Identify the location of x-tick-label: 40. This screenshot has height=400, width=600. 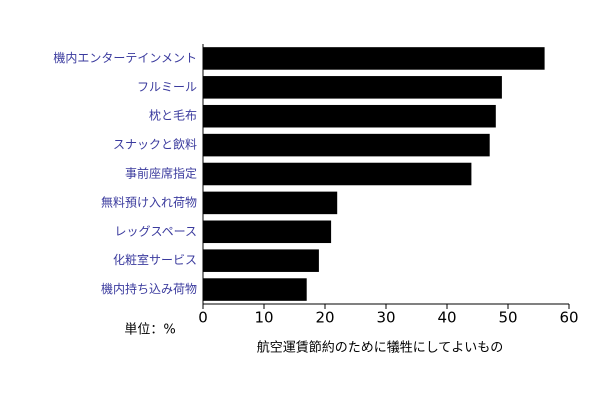
(446, 318).